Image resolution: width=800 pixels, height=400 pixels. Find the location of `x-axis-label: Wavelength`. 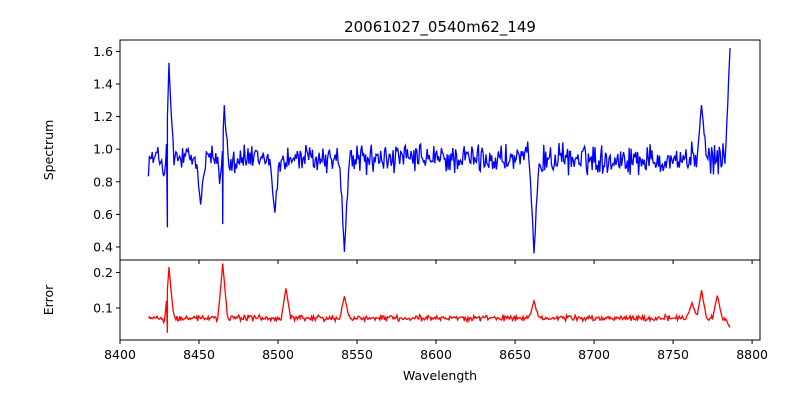

x-axis-label: Wavelength is located at coordinates (440, 375).